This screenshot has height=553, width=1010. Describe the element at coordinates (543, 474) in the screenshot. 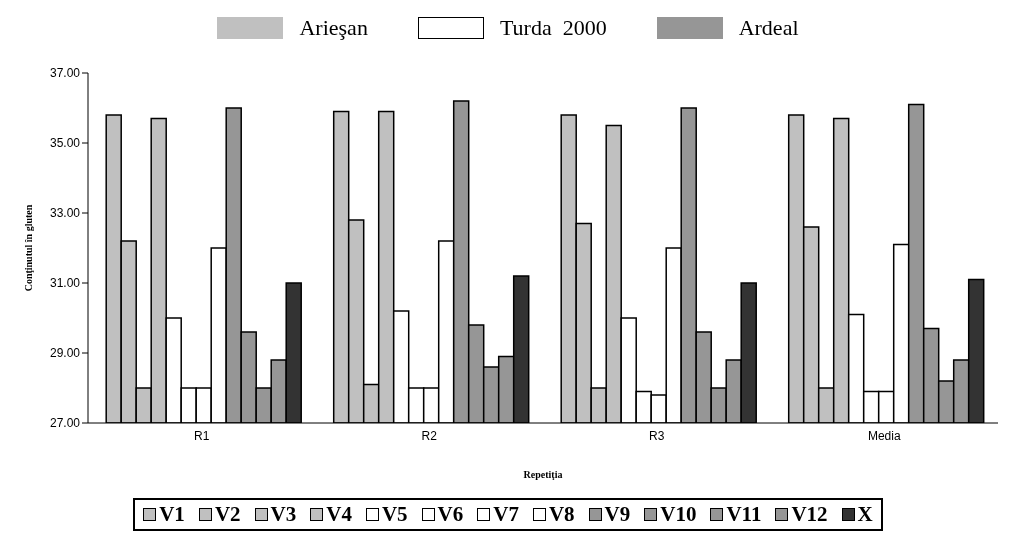

I see `x-axis-title: Repetiţia` at that location.